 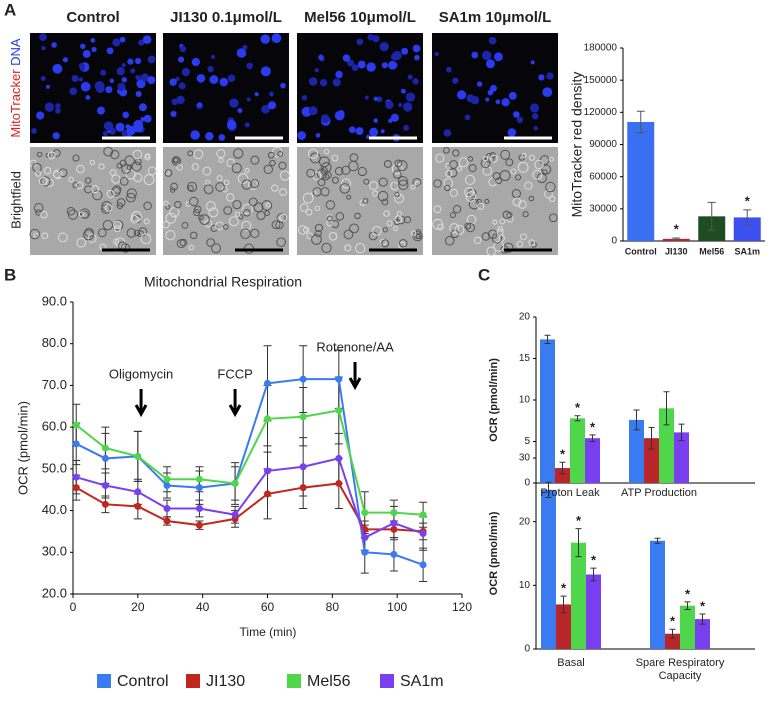 What do you see at coordinates (203, 607) in the screenshot?
I see `x-tick-label: 40` at bounding box center [203, 607].